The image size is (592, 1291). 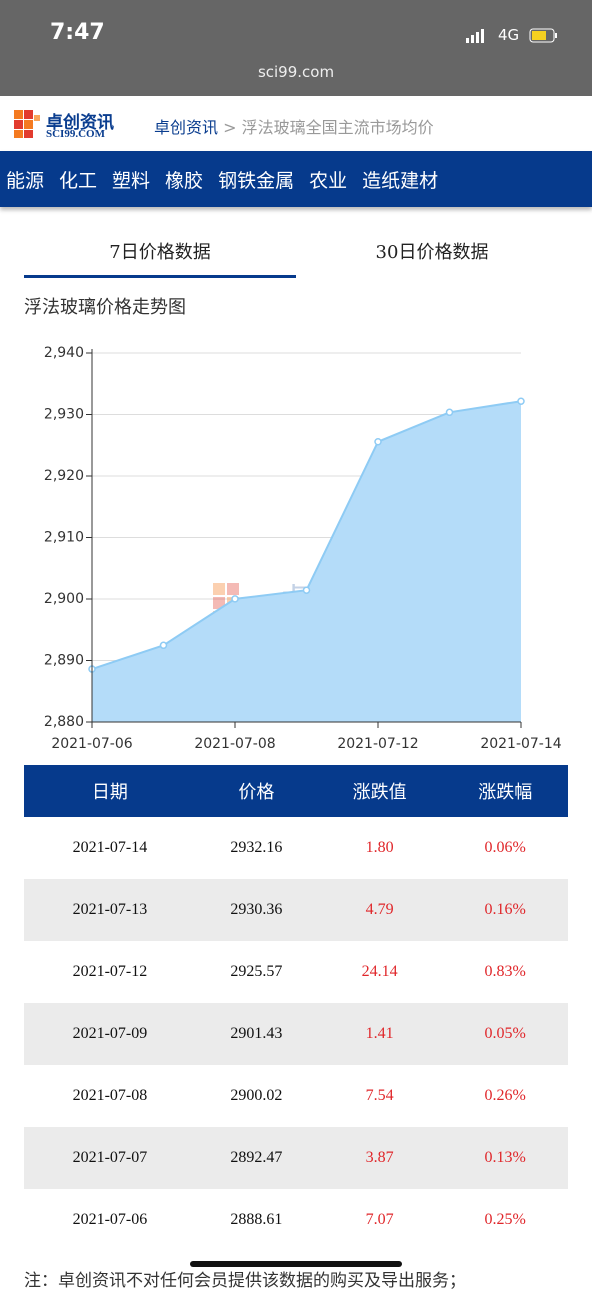 What do you see at coordinates (337, 127) in the screenshot?
I see `breadcrumb-current: 浮法玻璃全国主流市场均价` at bounding box center [337, 127].